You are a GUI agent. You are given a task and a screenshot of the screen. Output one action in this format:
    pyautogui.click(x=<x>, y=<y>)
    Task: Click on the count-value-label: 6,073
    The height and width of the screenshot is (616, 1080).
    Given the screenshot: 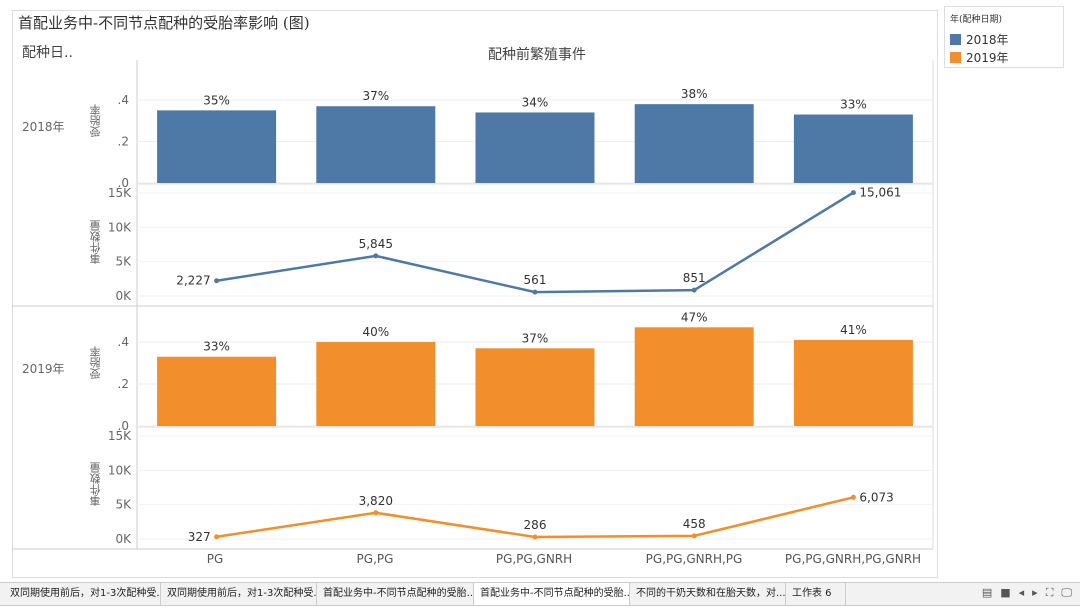 What is the action you would take?
    pyautogui.click(x=876, y=497)
    